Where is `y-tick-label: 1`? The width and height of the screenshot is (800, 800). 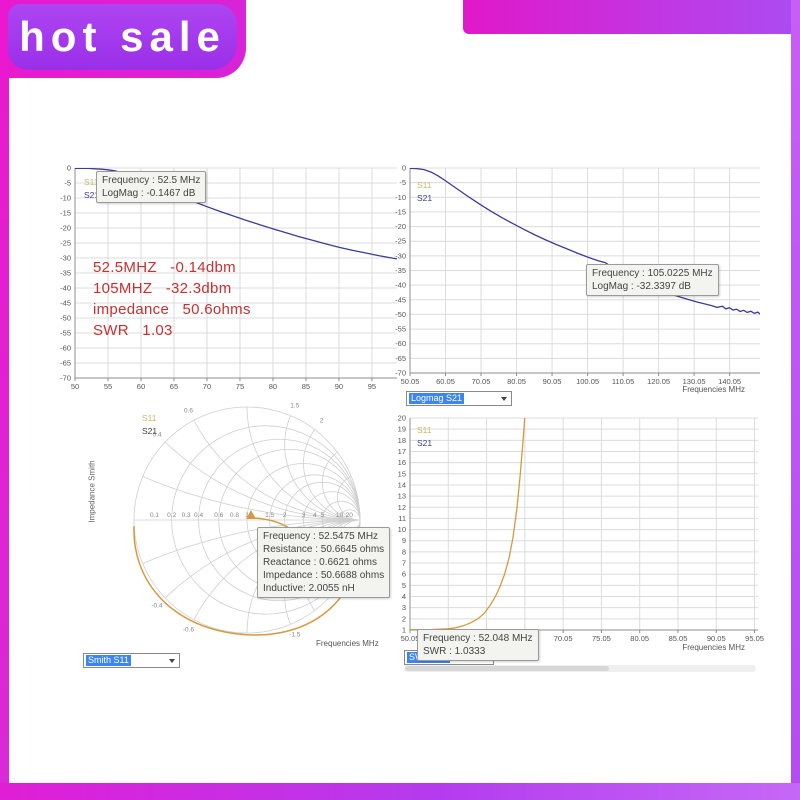 y-tick-label: 1 is located at coordinates (404, 630).